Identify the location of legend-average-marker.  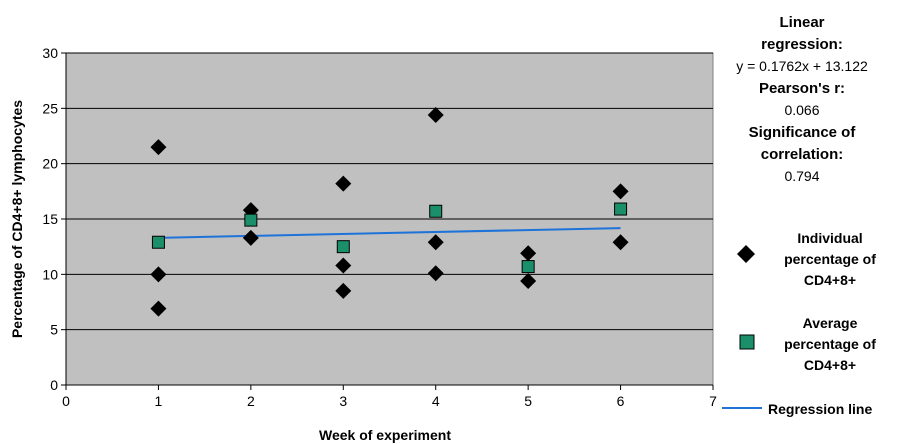
(747, 342).